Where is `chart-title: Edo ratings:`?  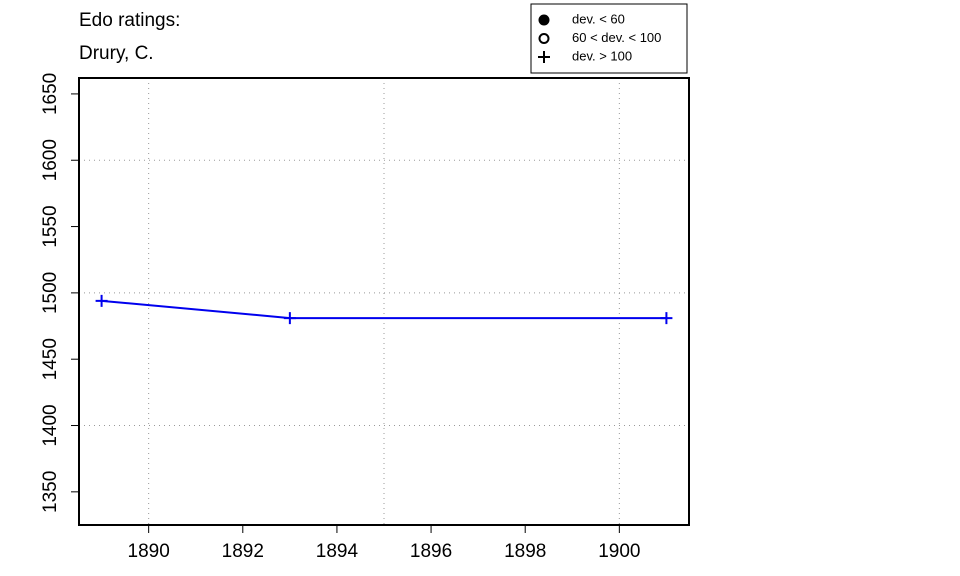 chart-title: Edo ratings: is located at coordinates (129, 20).